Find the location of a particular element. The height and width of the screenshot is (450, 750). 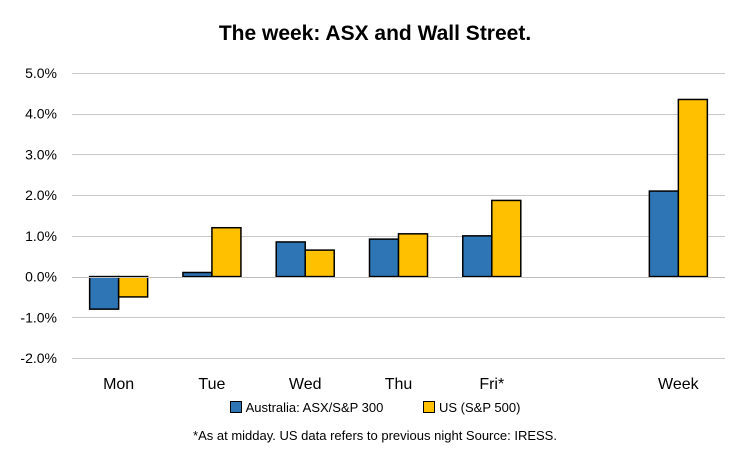

x-tick-label: Week is located at coordinates (679, 384).